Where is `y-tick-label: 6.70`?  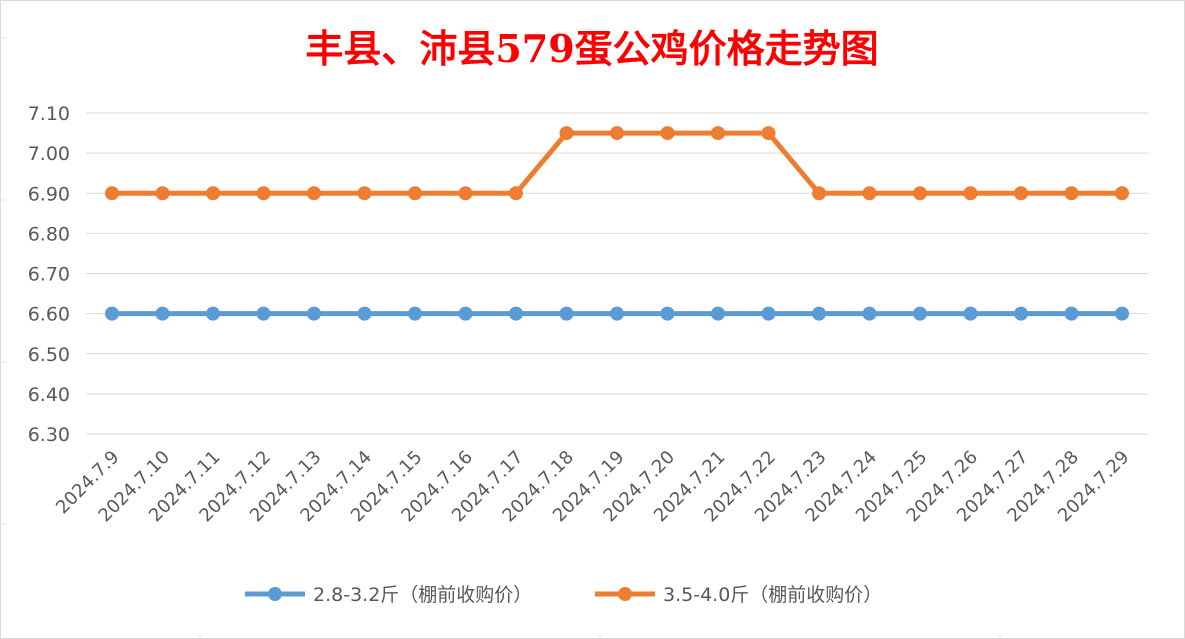
y-tick-label: 6.70 is located at coordinates (49, 275).